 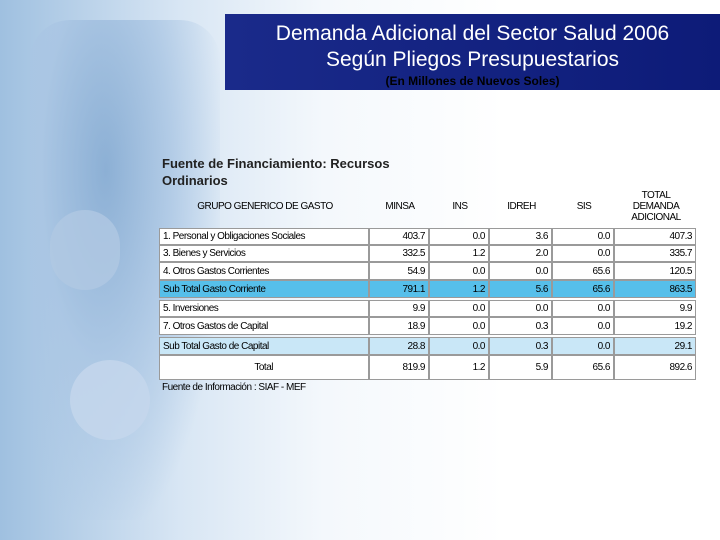 What do you see at coordinates (264, 367) in the screenshot?
I see `row-label: Total` at bounding box center [264, 367].